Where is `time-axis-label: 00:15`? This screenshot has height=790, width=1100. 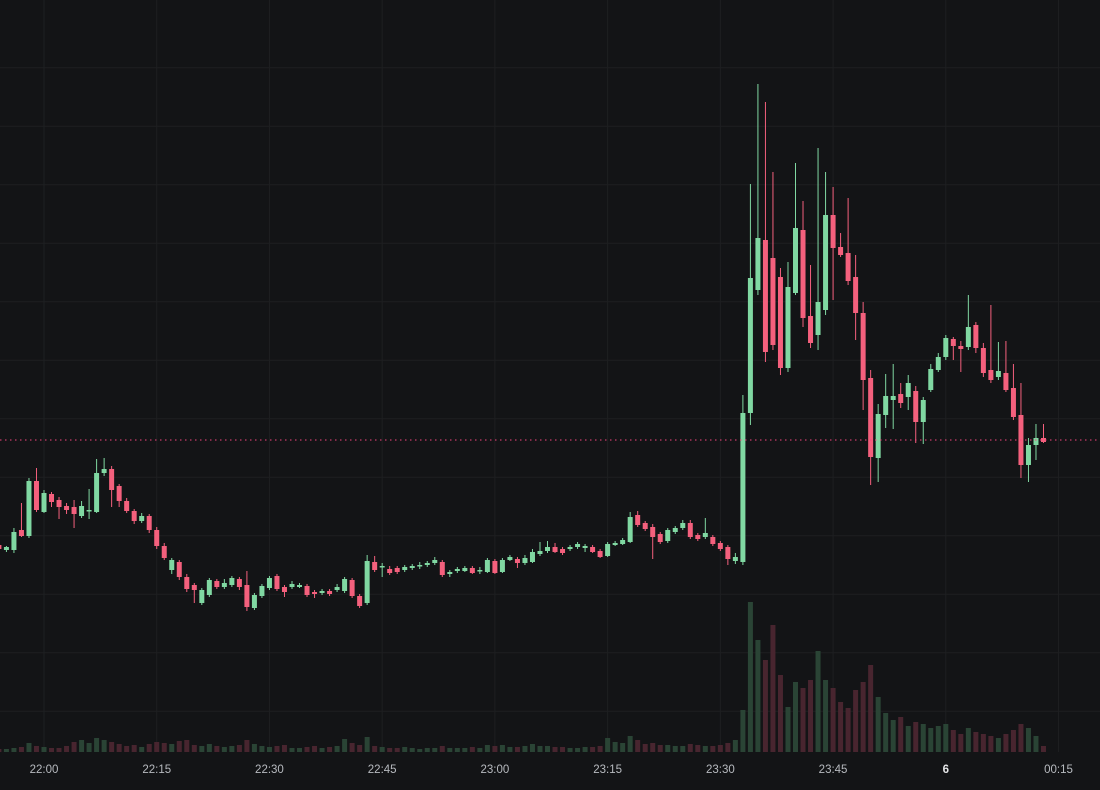
time-axis-label: 00:15 is located at coordinates (1058, 770).